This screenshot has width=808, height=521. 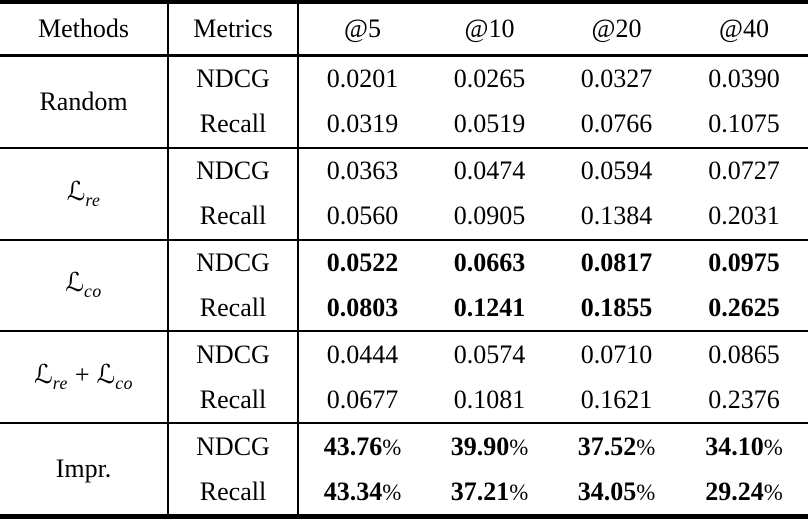 I want to click on value-cell: 0.0265, so click(x=489, y=78).